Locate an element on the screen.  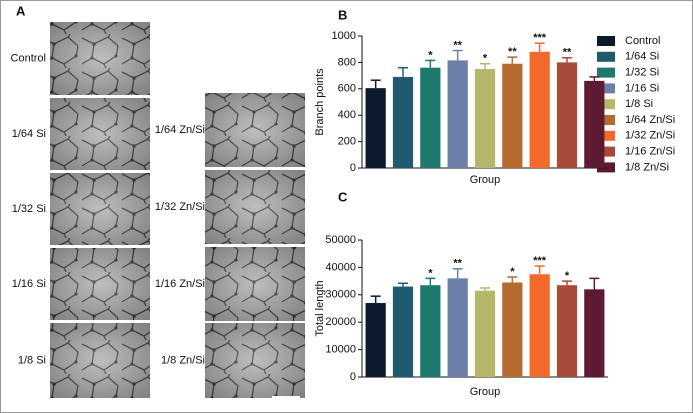
y-tick-label: 40000 is located at coordinates (340, 267).